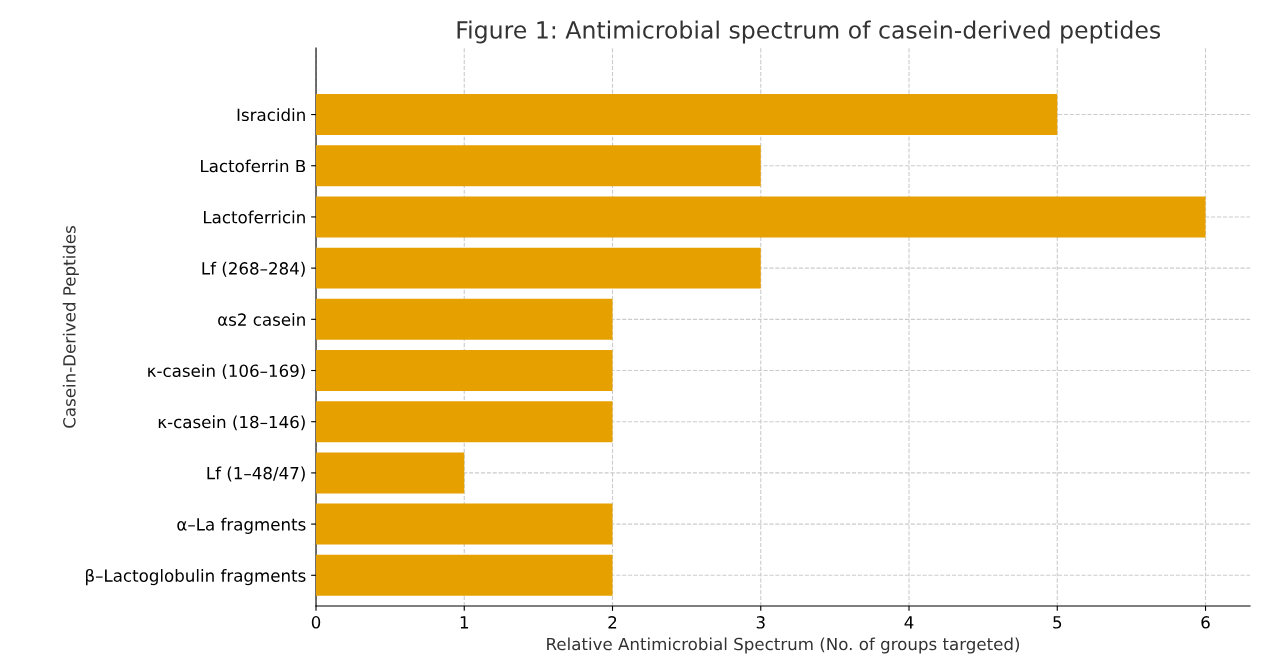 This screenshot has height=669, width=1261. I want to click on x-tick-label: 6, so click(1205, 622).